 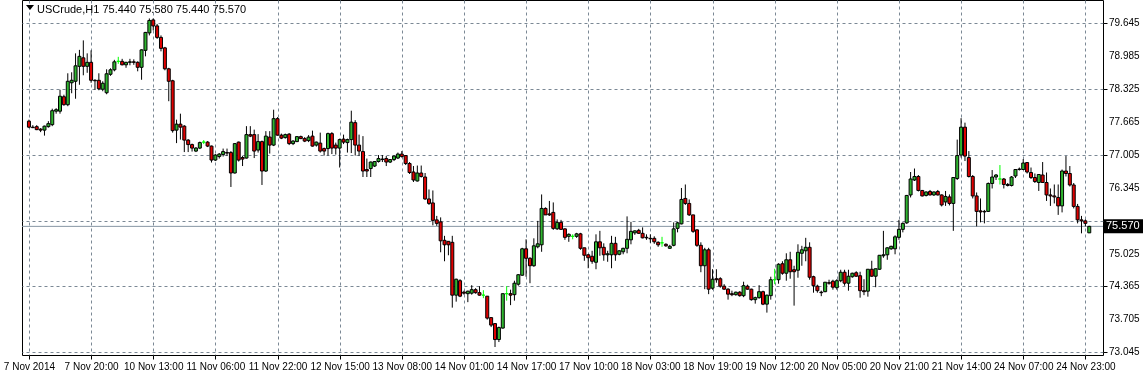 What do you see at coordinates (1125, 187) in the screenshot?
I see `y-tick-label: 76.345` at bounding box center [1125, 187].